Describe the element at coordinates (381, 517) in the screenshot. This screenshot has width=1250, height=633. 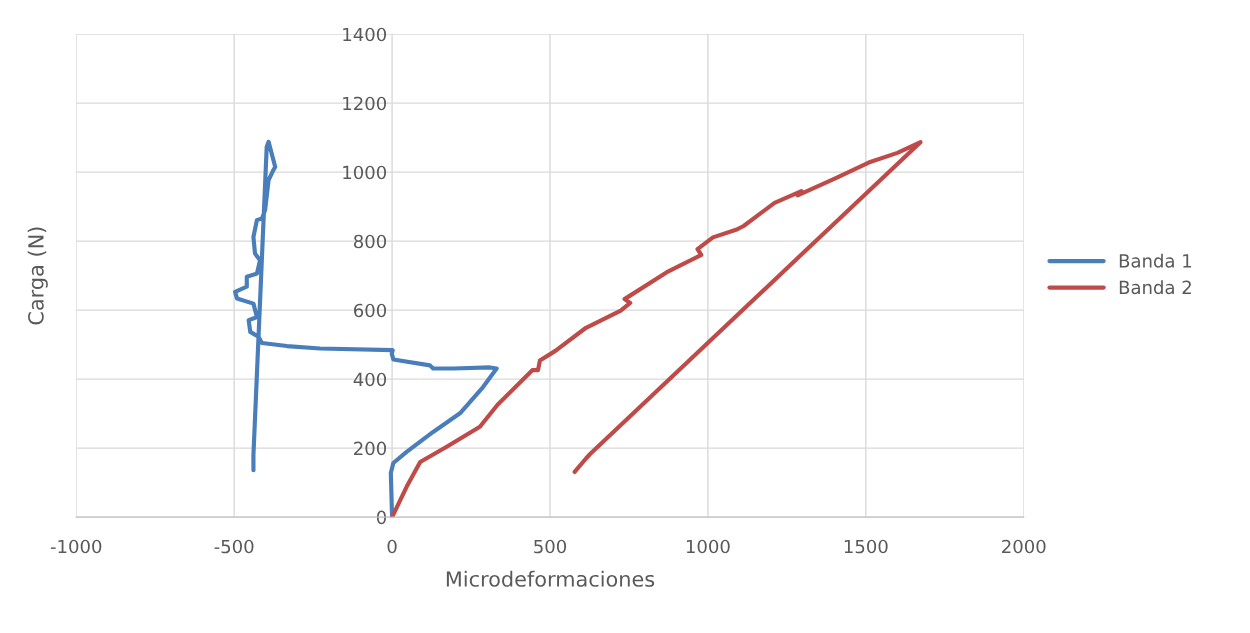
I see `y-tick-label: 0` at that location.